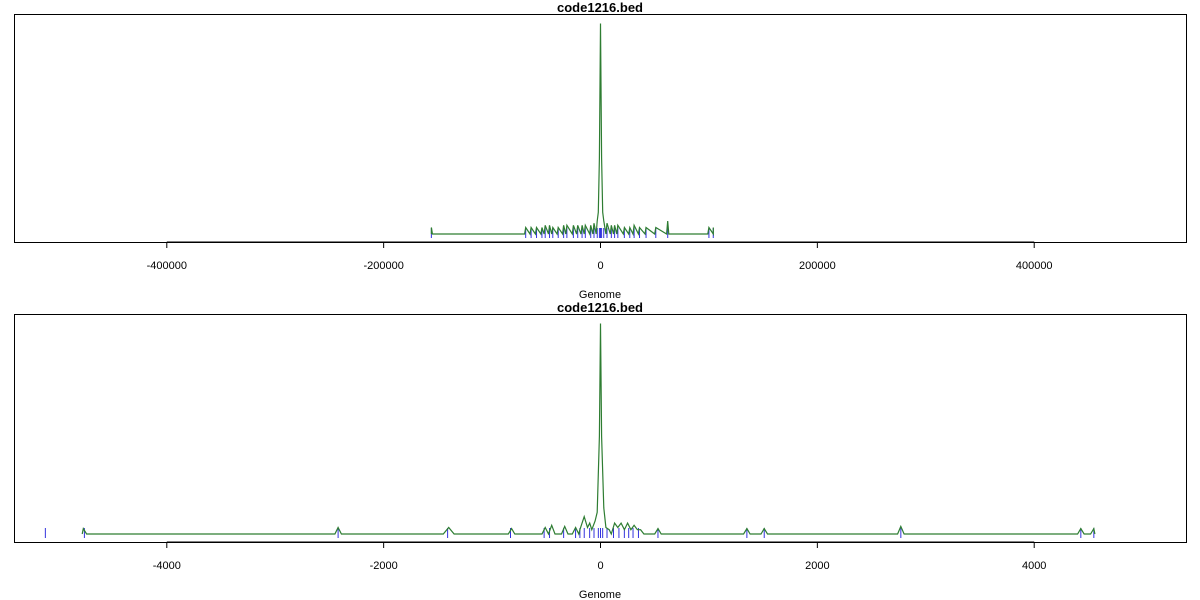 This screenshot has height=600, width=1200. What do you see at coordinates (384, 566) in the screenshot?
I see `bottom-x-tick-label: -2000` at bounding box center [384, 566].